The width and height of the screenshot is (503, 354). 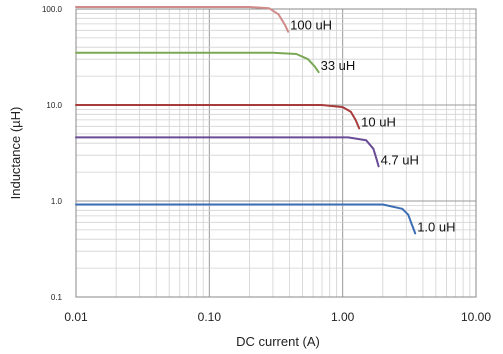 What do you see at coordinates (57, 201) in the screenshot?
I see `y-tick-label: 1.0` at bounding box center [57, 201].